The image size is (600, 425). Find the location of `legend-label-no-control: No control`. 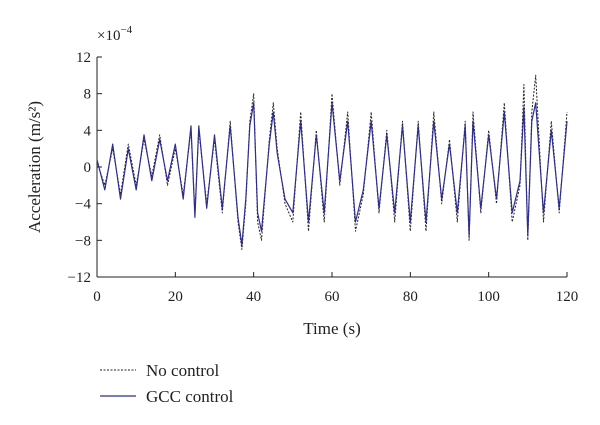

legend-label-no-control: No control is located at coordinates (182, 370).